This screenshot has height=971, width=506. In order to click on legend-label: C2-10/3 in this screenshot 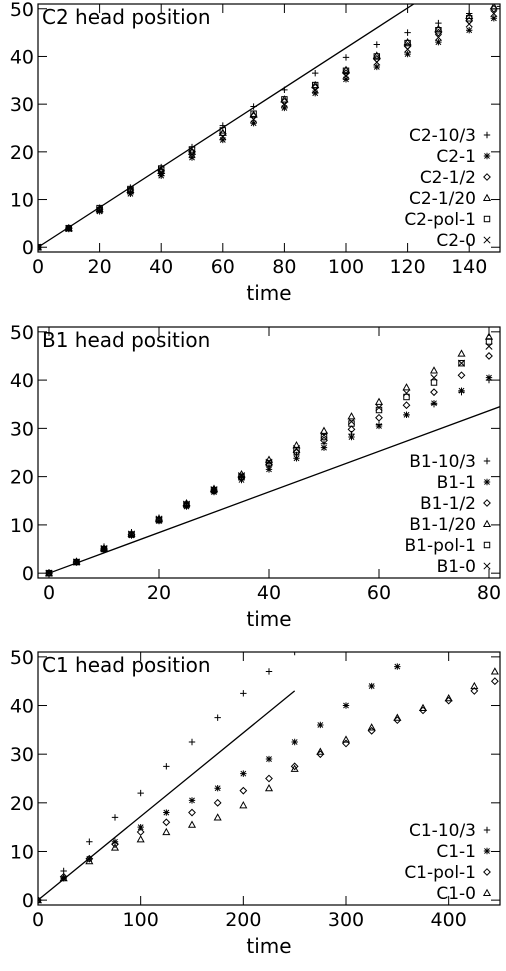, I will do `click(442, 136)`.